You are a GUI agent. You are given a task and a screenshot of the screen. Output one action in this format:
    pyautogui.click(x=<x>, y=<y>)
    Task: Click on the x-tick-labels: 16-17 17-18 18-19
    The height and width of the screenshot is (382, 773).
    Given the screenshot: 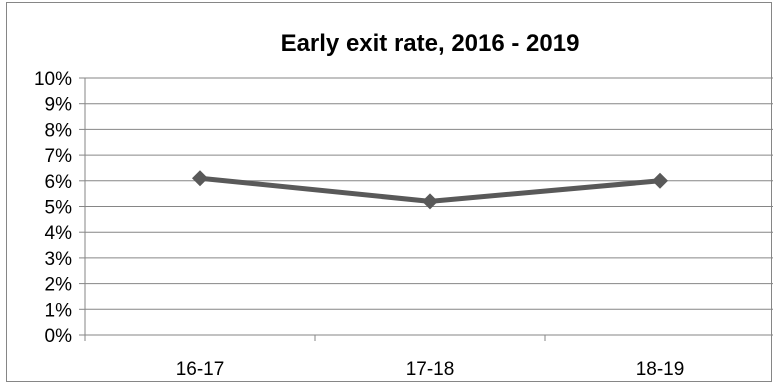 What is the action you would take?
    pyautogui.click(x=430, y=368)
    